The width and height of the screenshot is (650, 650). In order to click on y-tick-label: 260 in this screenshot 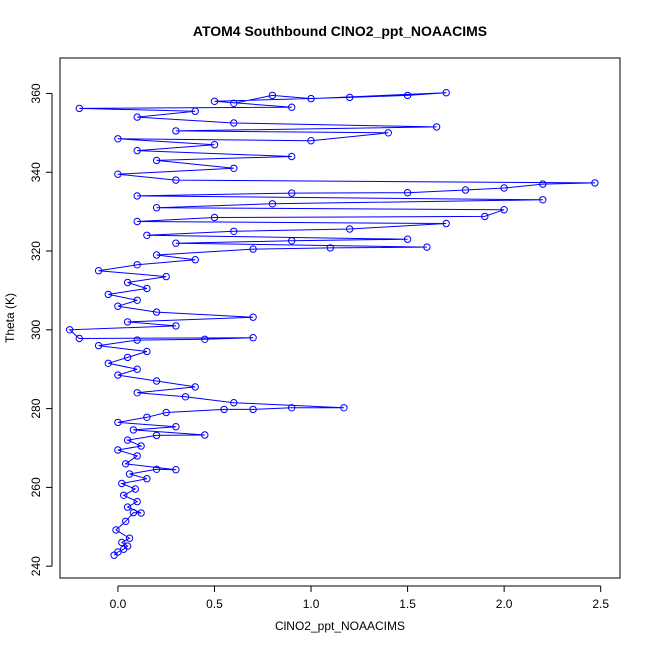, I will do `click(36, 487)`.